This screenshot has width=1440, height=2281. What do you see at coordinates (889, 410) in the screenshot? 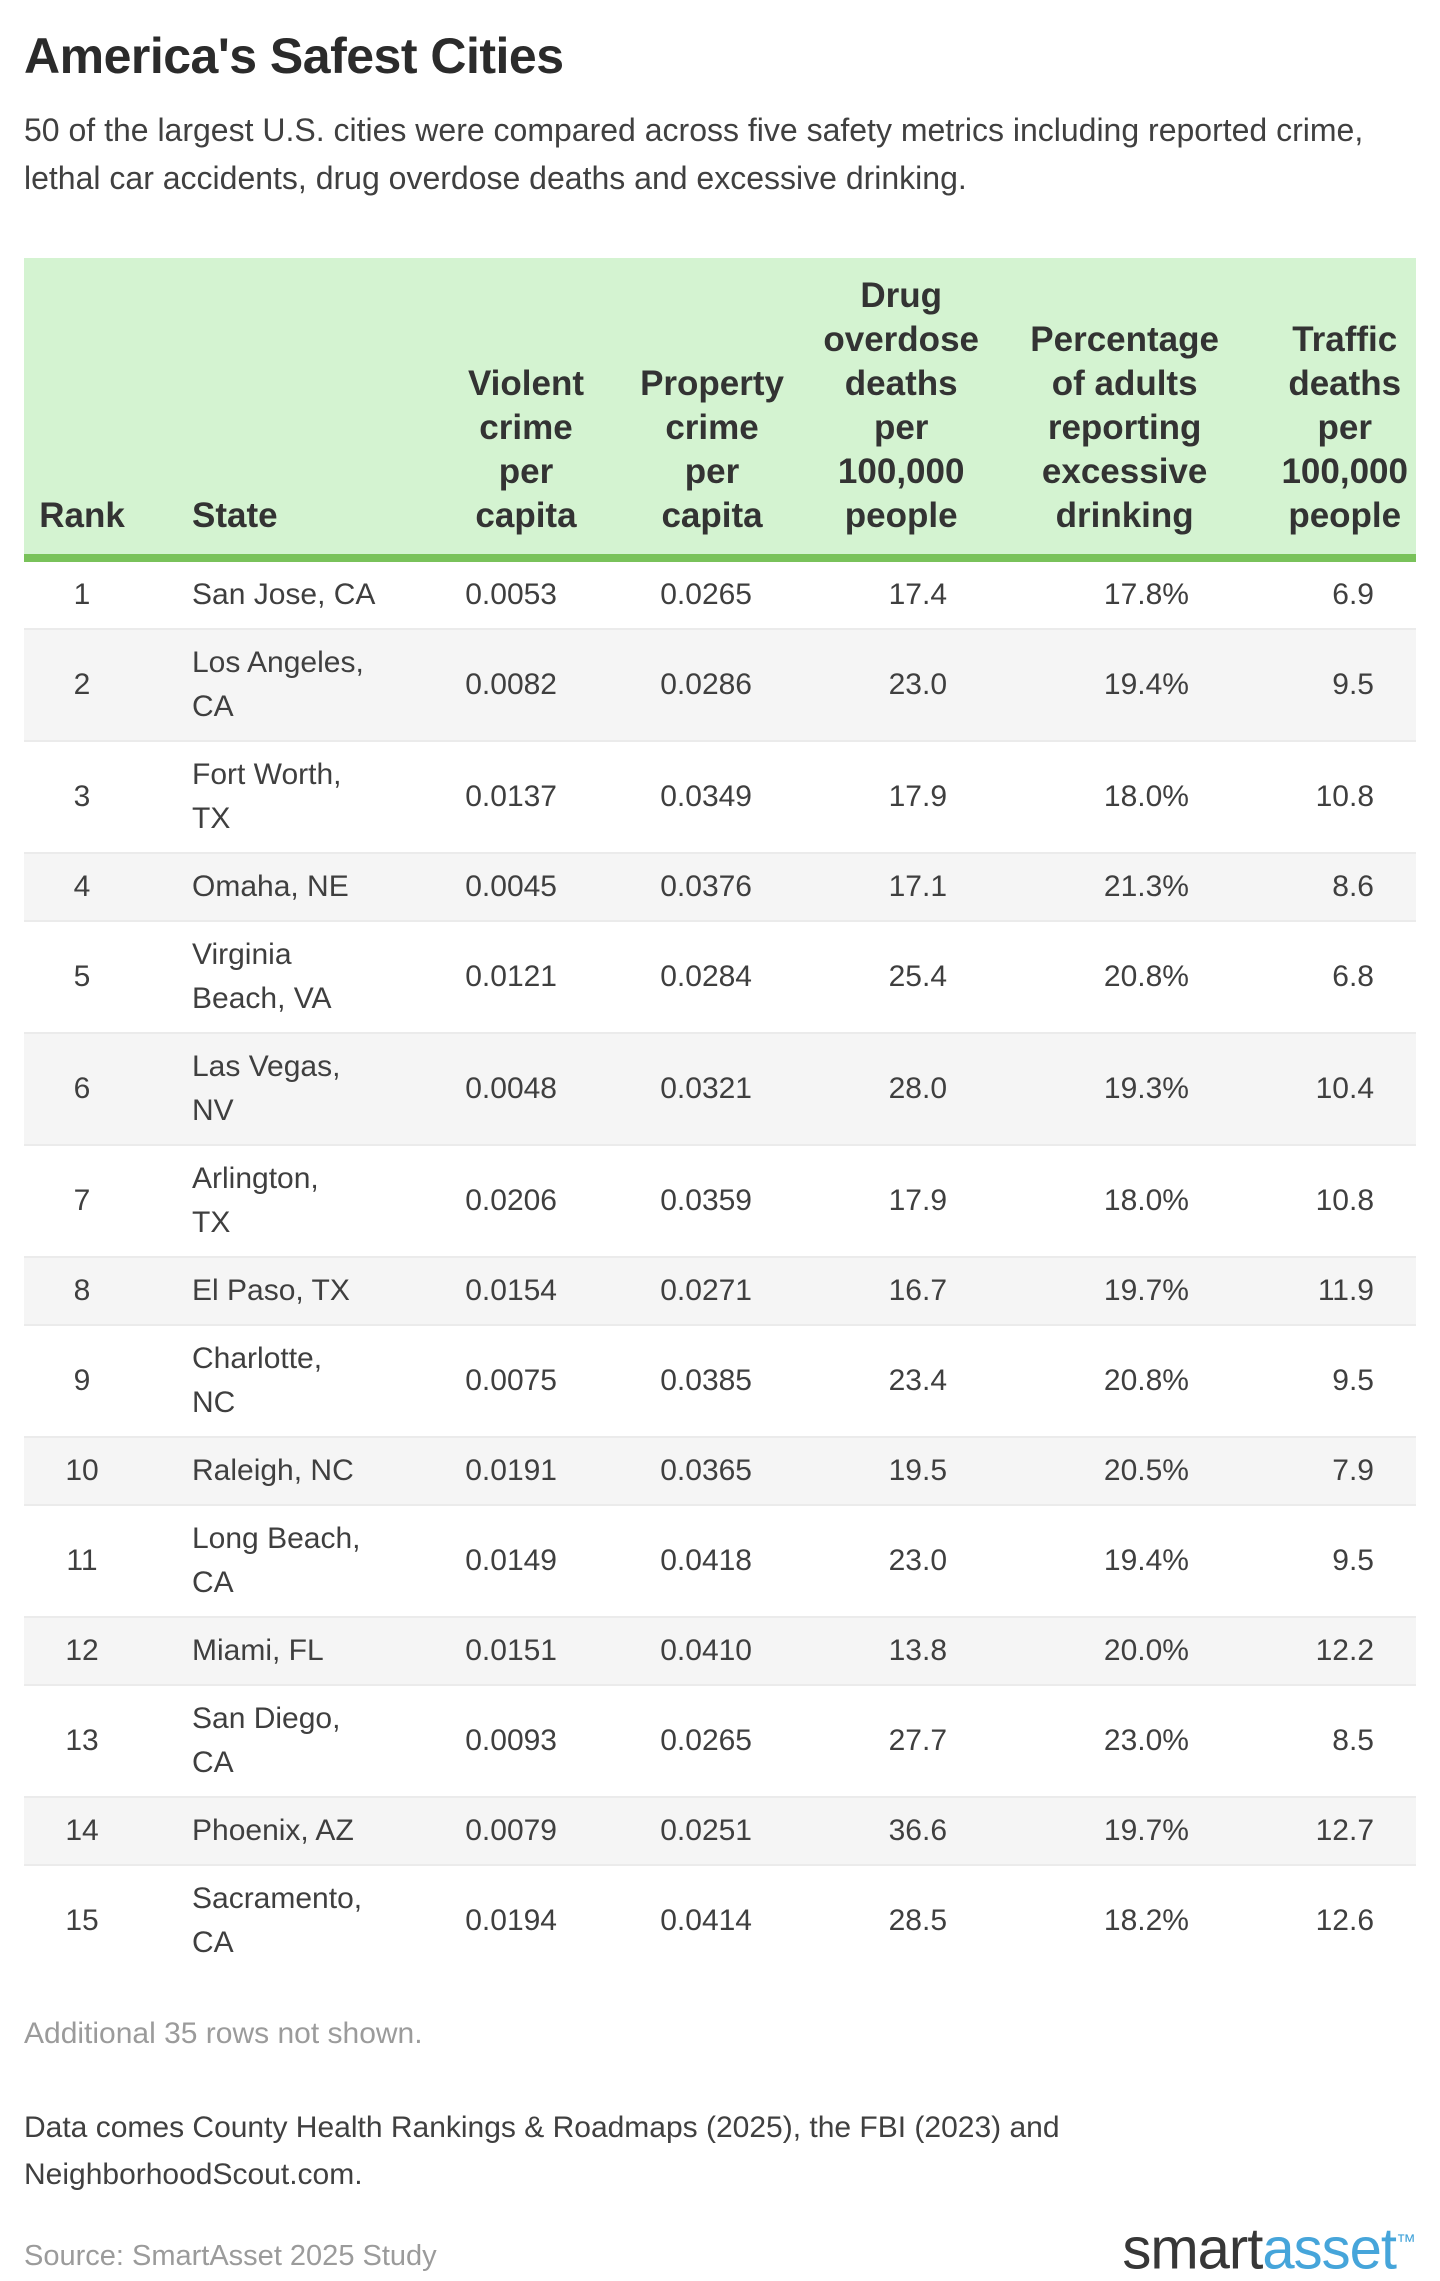
I see `header-drug-overdose: Drug overdose deaths per 100,000 people` at bounding box center [889, 410].